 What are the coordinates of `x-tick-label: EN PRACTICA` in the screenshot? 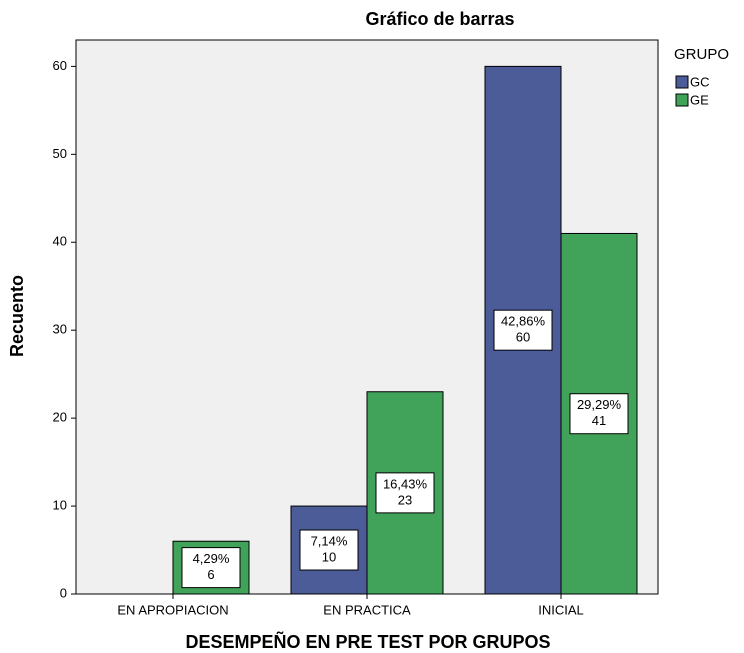 It's located at (367, 609).